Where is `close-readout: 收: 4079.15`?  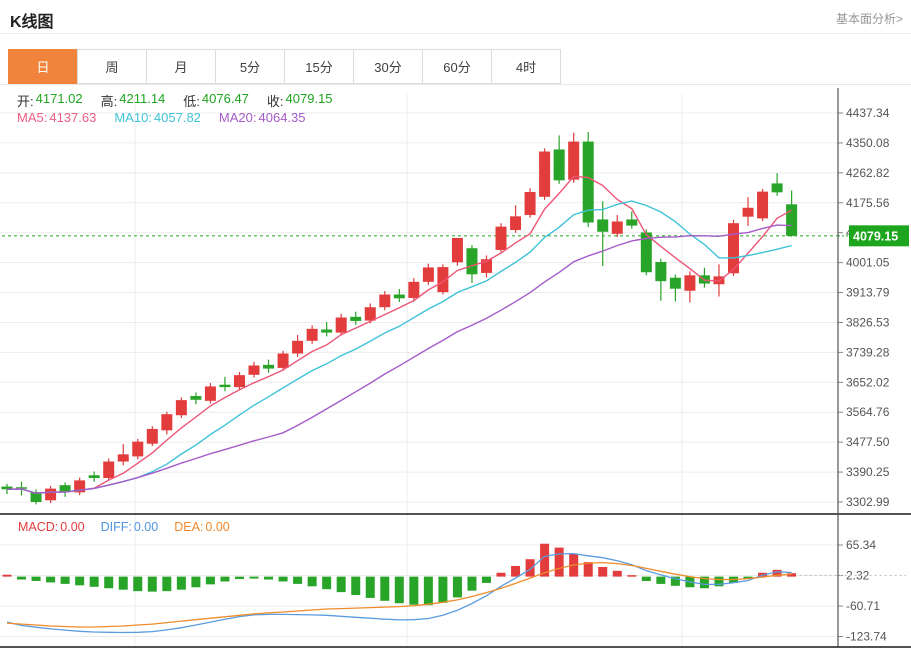 close-readout: 收: 4079.15 is located at coordinates (300, 100).